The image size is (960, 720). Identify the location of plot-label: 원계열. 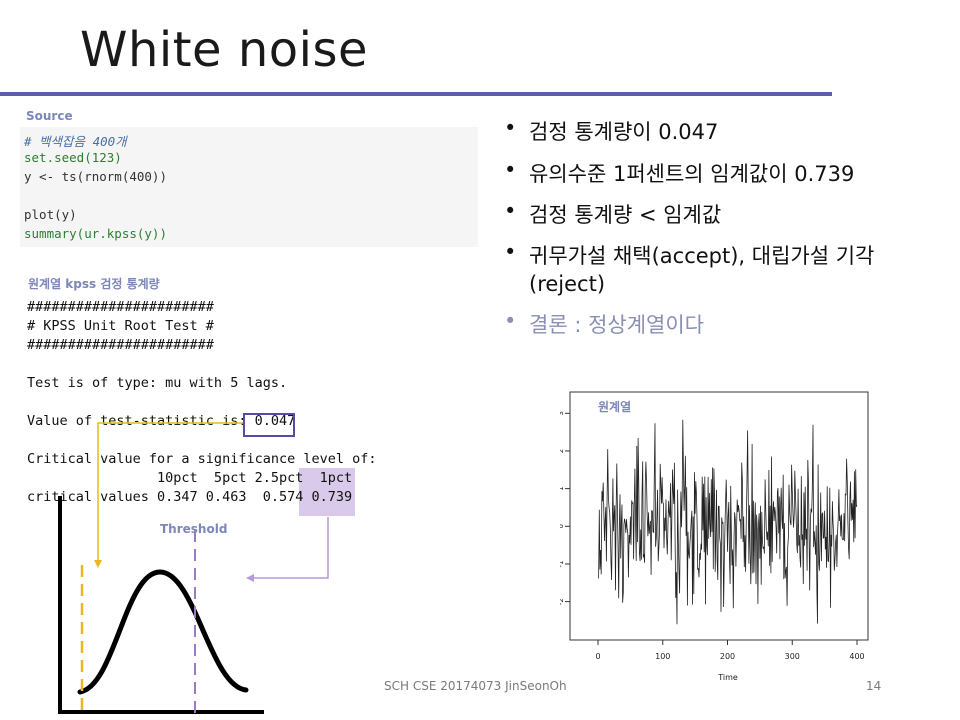
(614, 406).